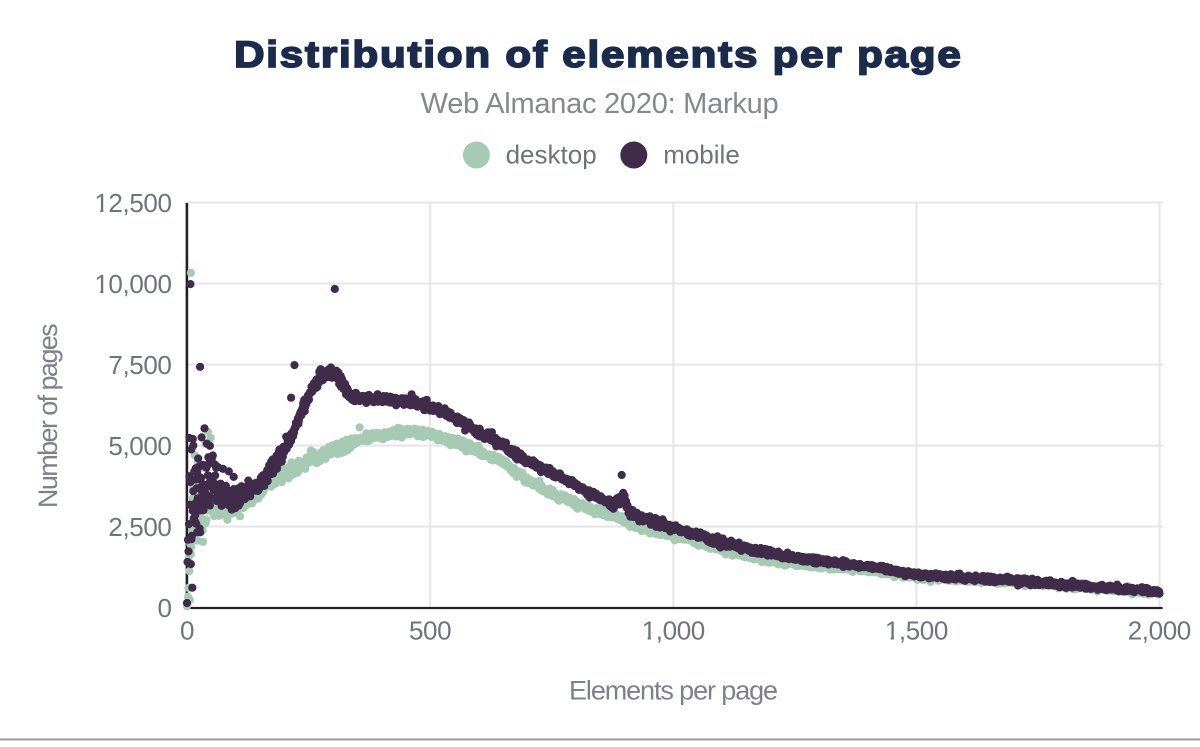 This screenshot has height=747, width=1200. What do you see at coordinates (132, 284) in the screenshot?
I see `svg-text: 10,000` at bounding box center [132, 284].